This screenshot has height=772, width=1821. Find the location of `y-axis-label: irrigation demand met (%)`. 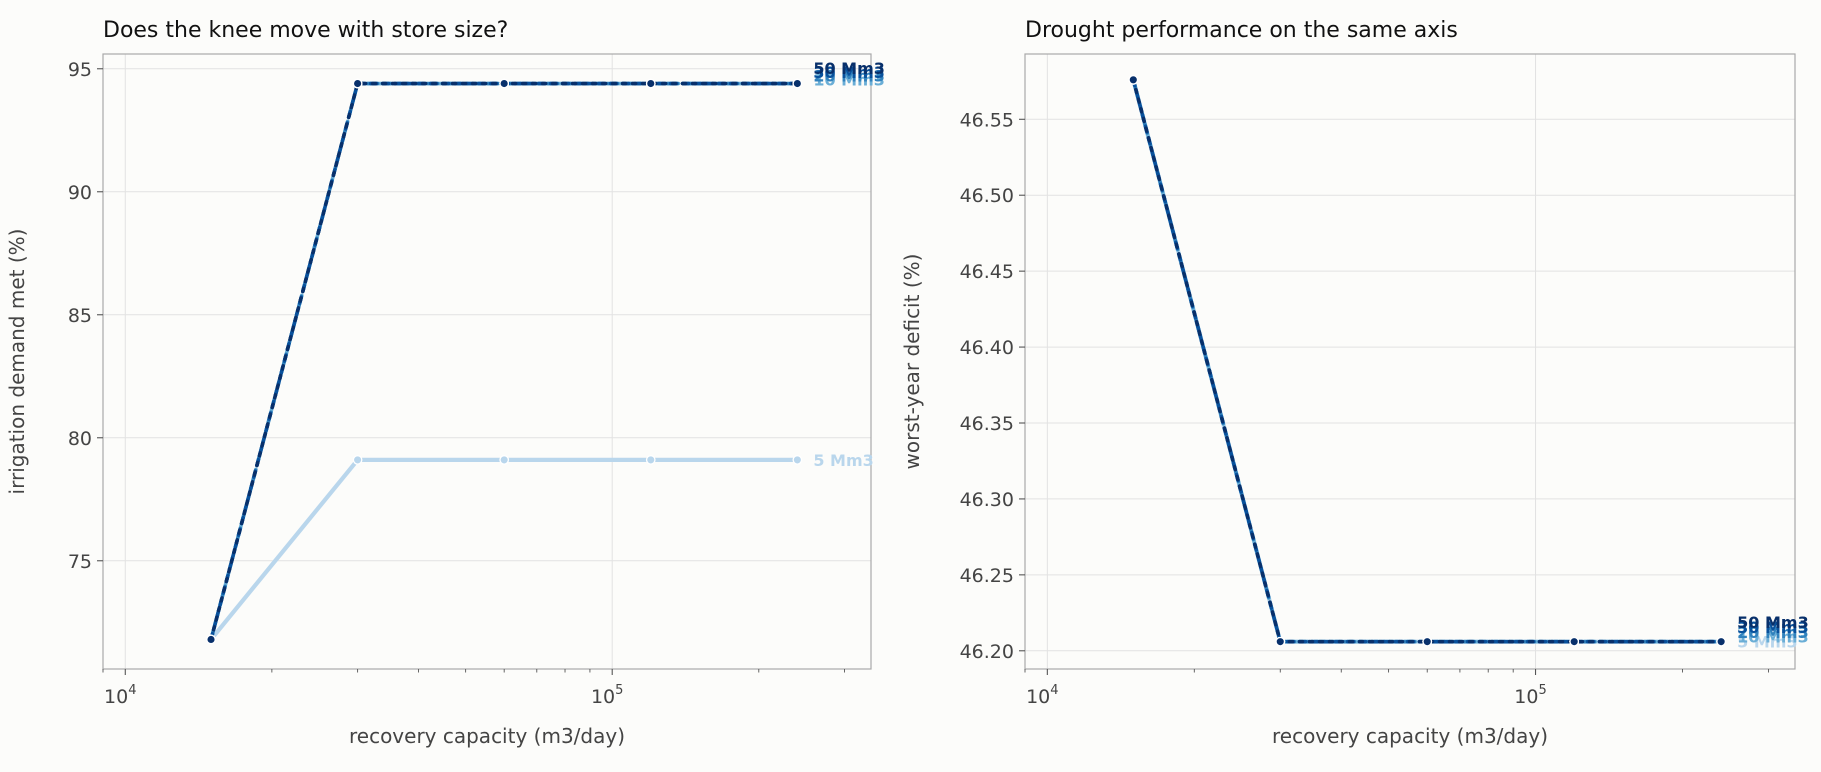

y-axis-label: irrigation demand met (%) is located at coordinates (17, 362).